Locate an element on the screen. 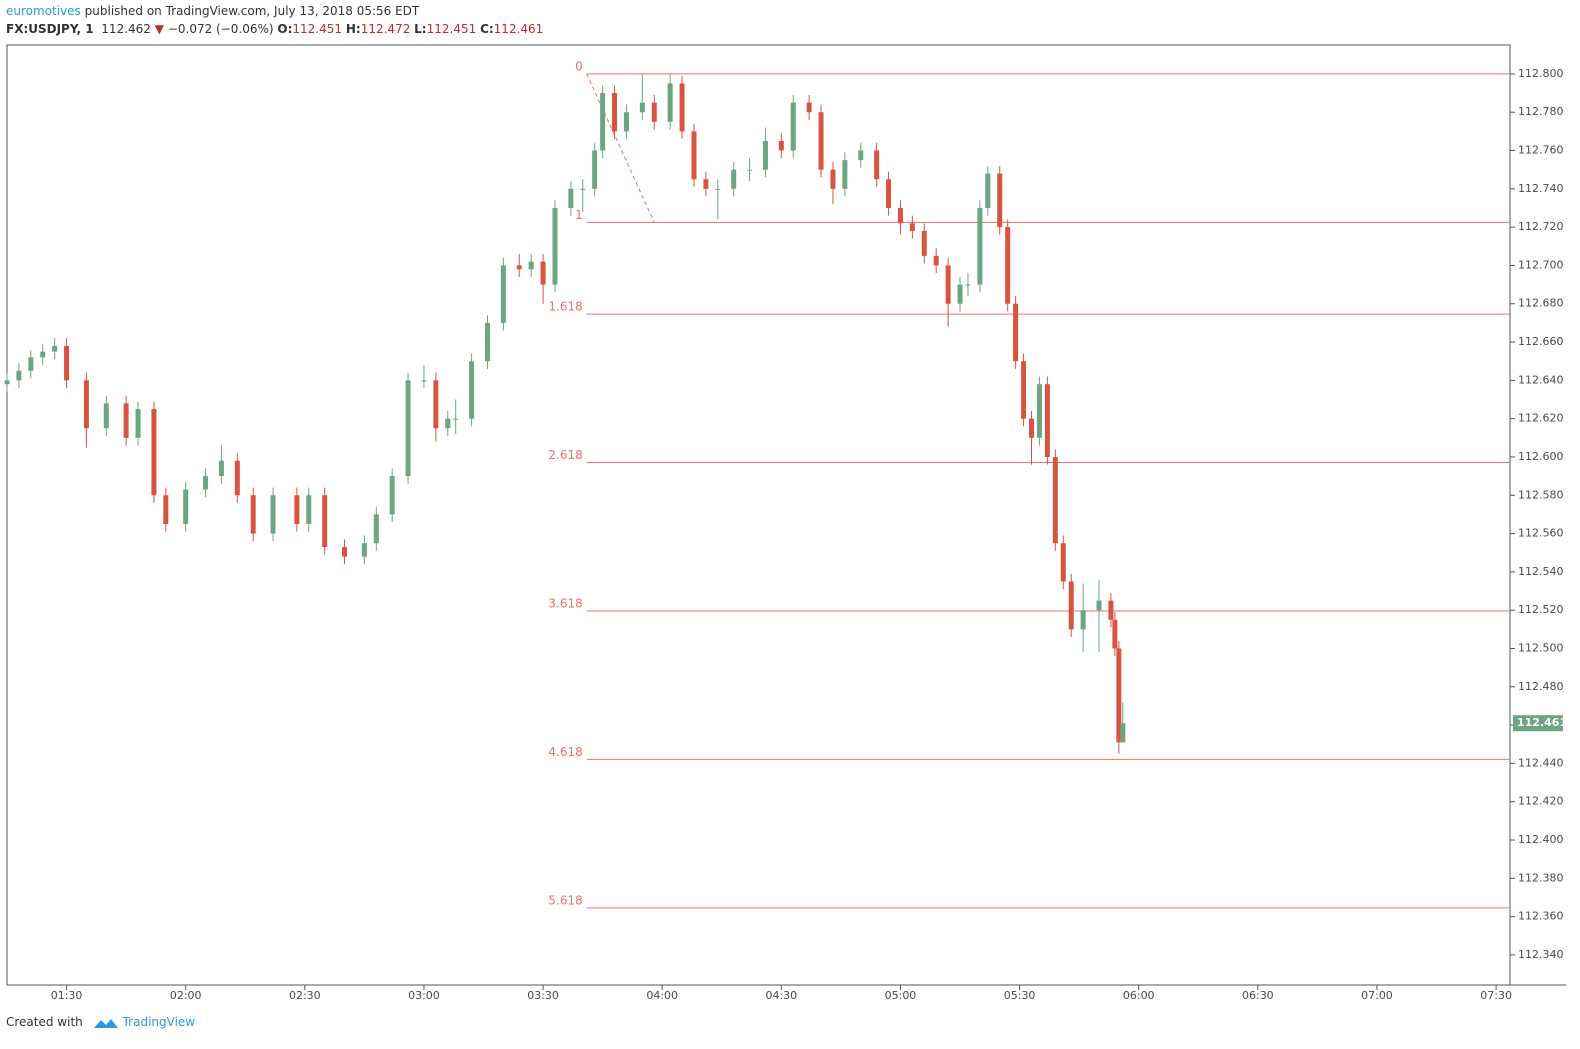 Image resolution: width=1580 pixels, height=1049 pixels. author: euromotives is located at coordinates (43, 11).